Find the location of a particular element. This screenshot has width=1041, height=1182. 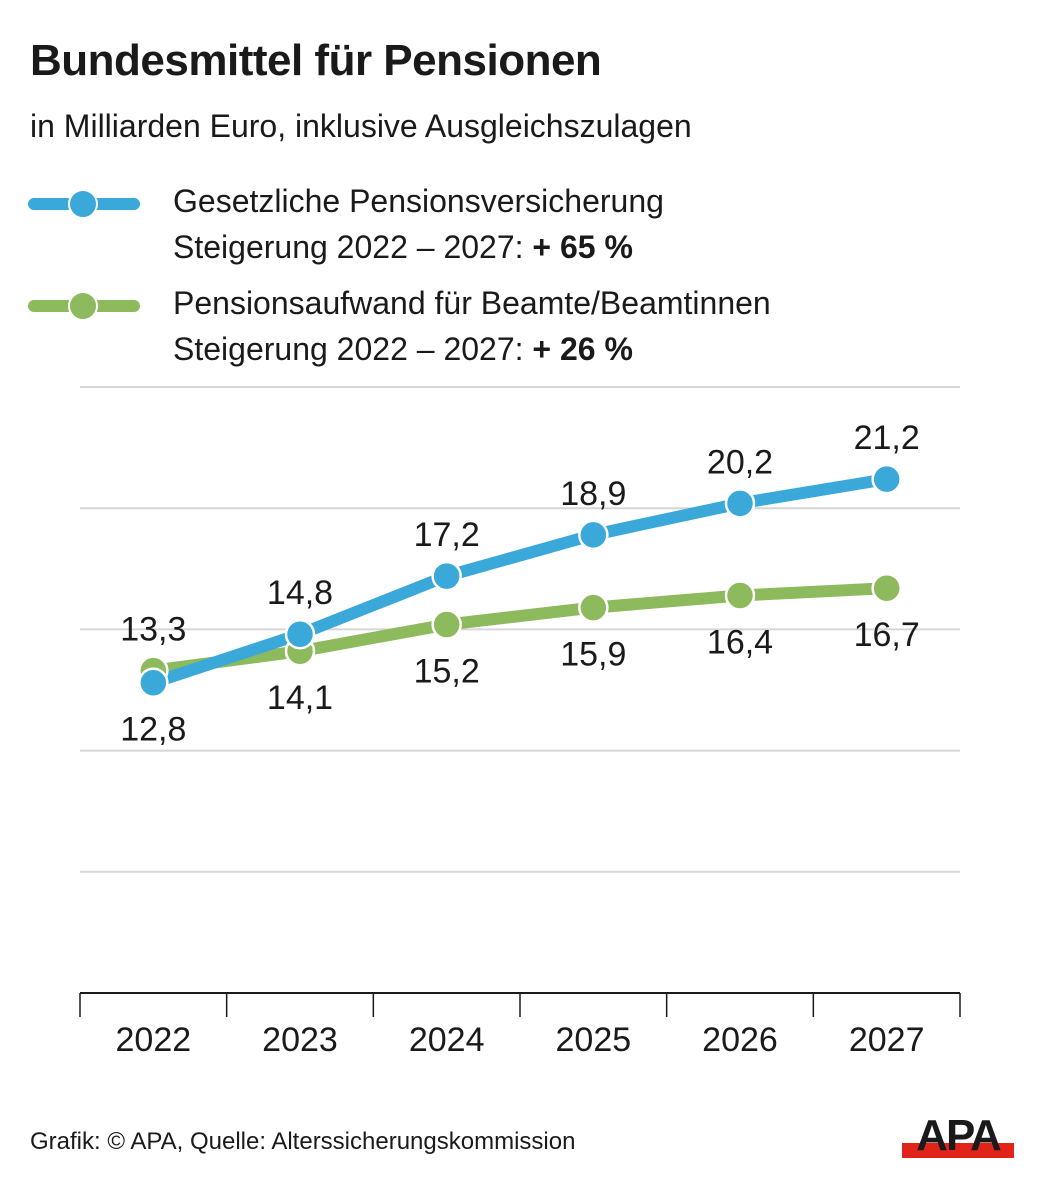

series-points is located at coordinates (520, 580).